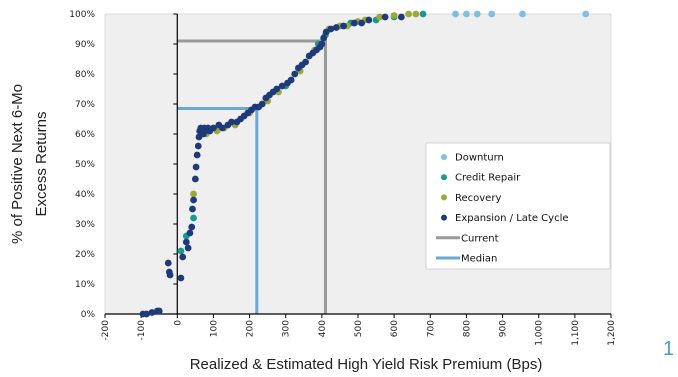  Describe the element at coordinates (668, 349) in the screenshot. I see `page-number: 1` at that location.